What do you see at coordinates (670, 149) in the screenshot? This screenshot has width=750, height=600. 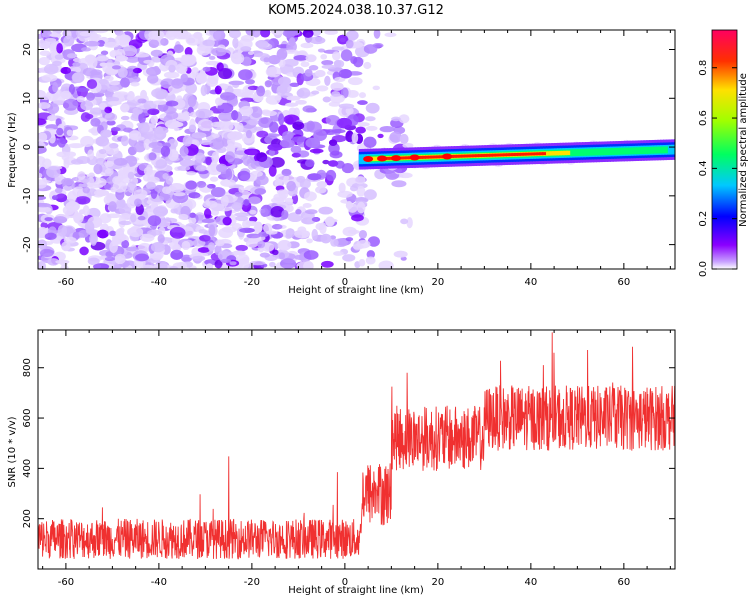 I see `signal-band-cyan` at bounding box center [670, 149].